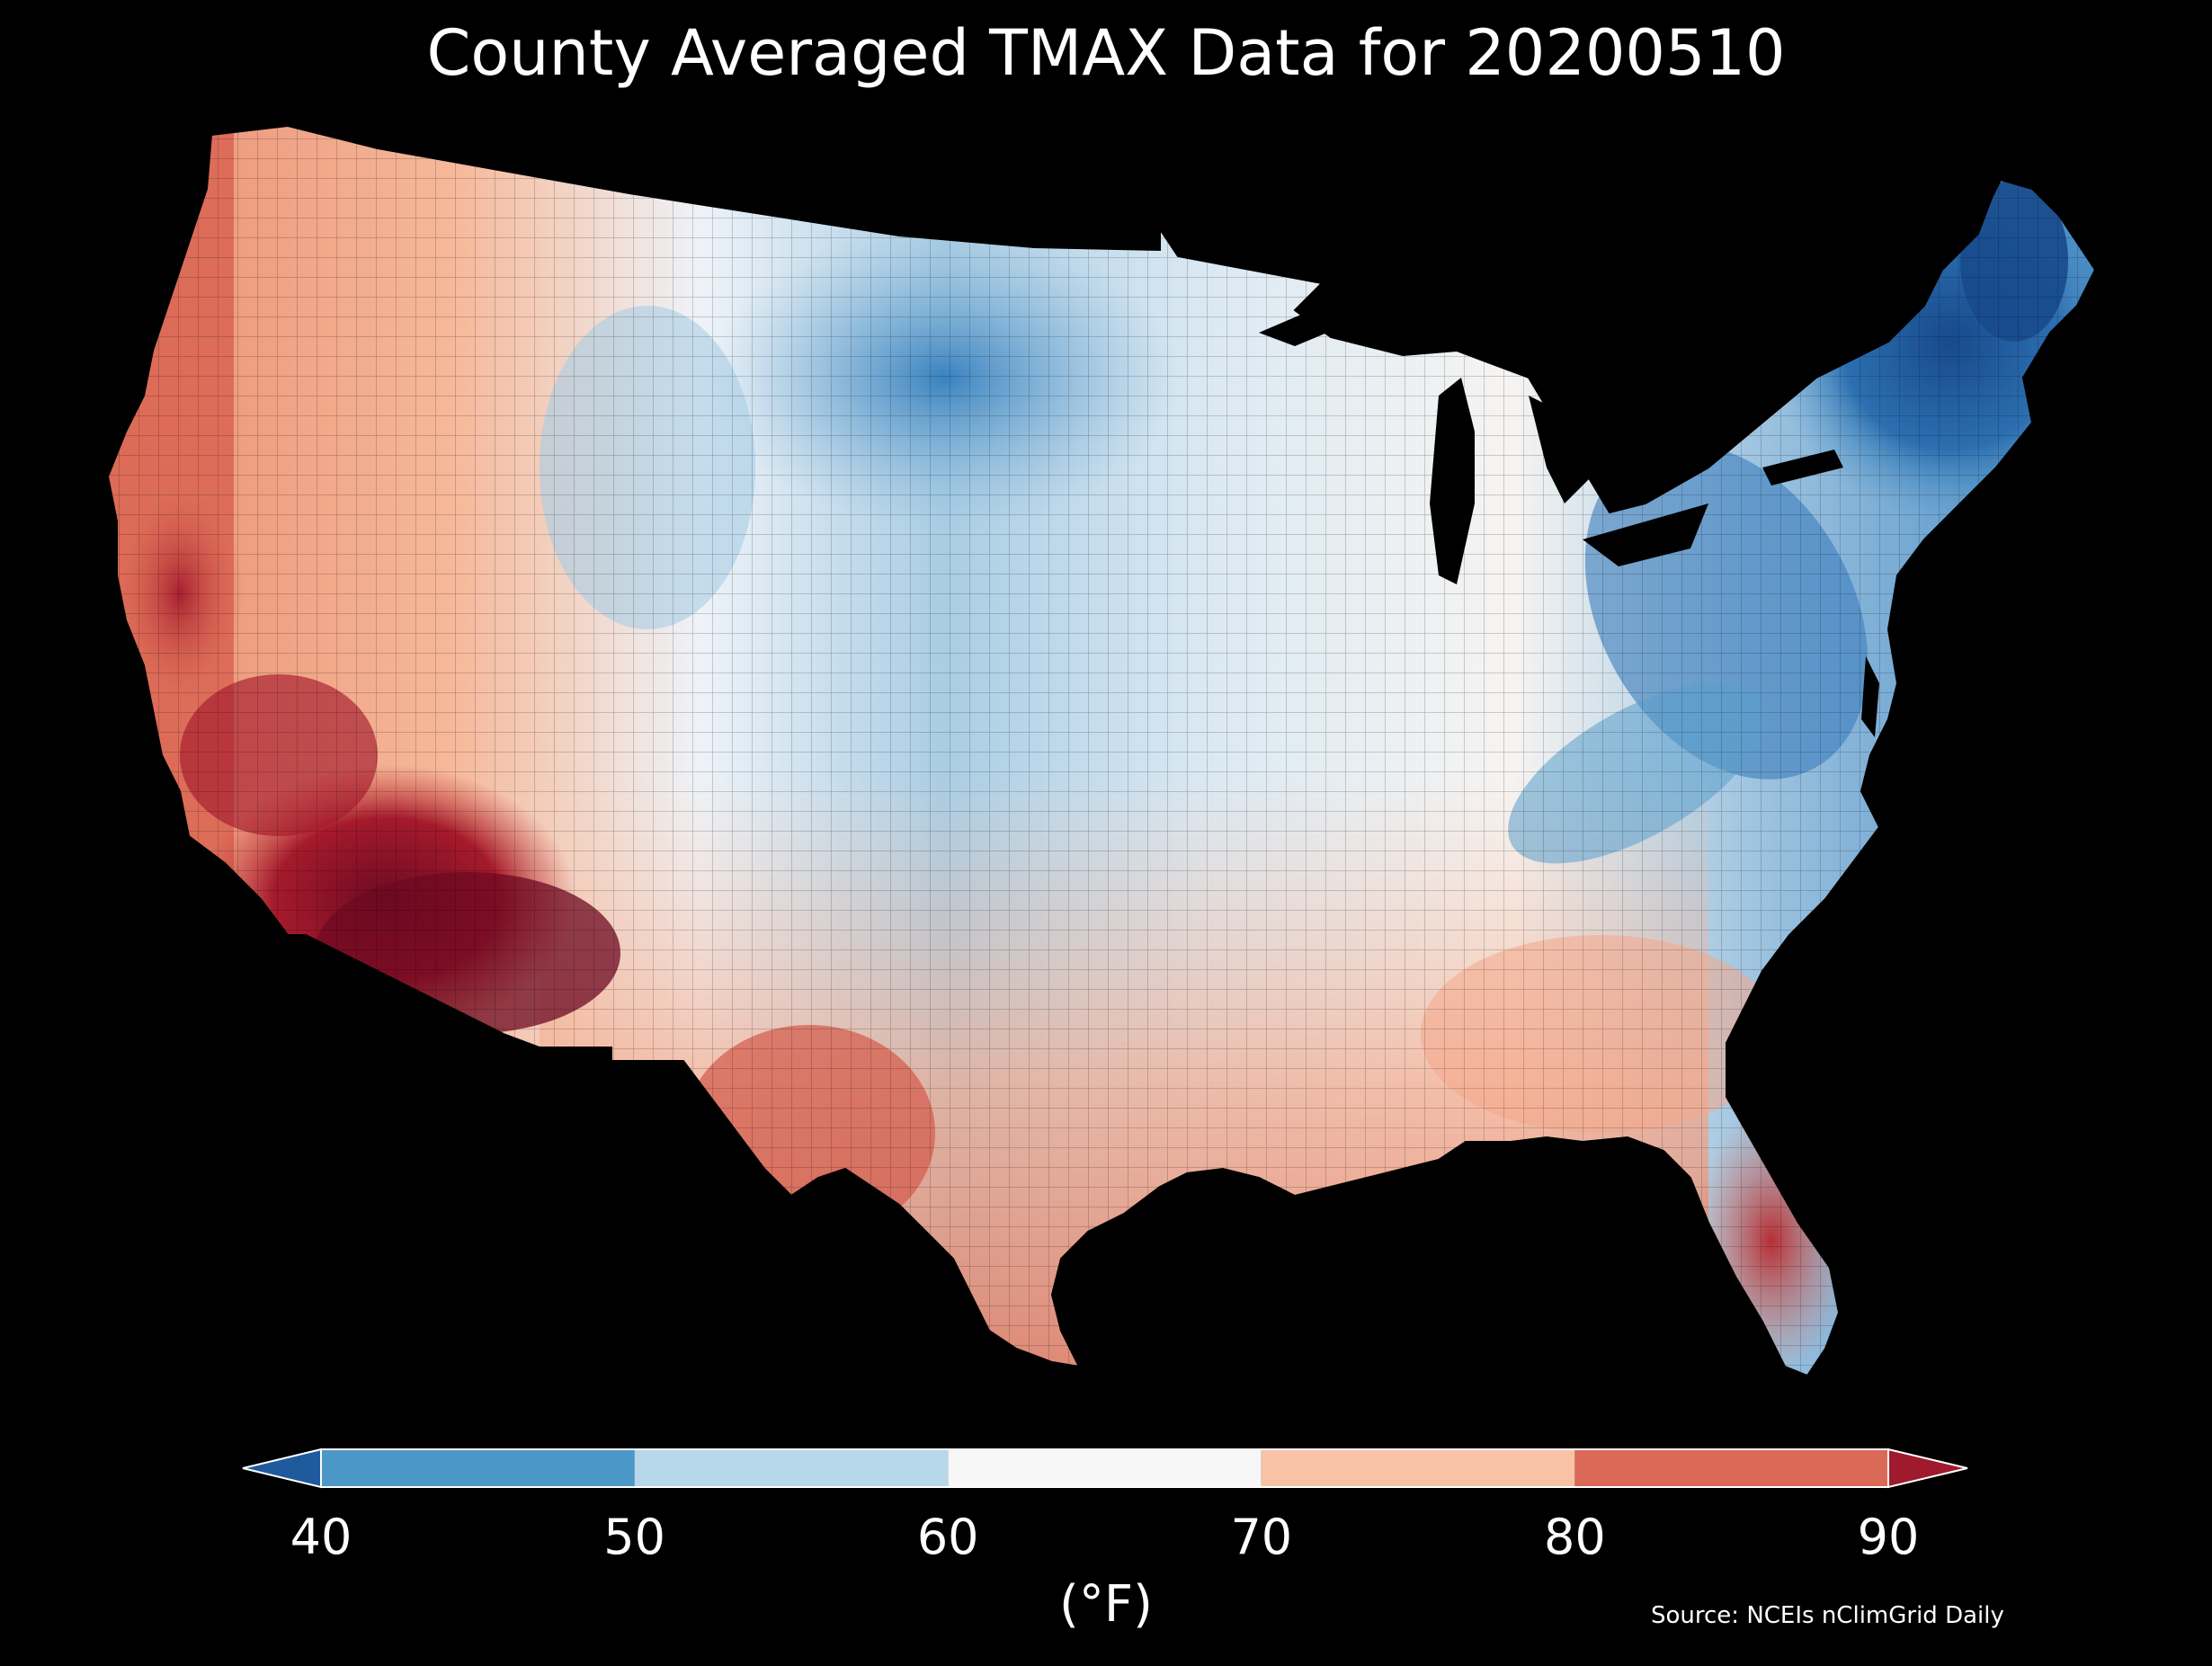 Image resolution: width=2212 pixels, height=1666 pixels. I want to click on colorbar-tick-label: 60, so click(947, 1537).